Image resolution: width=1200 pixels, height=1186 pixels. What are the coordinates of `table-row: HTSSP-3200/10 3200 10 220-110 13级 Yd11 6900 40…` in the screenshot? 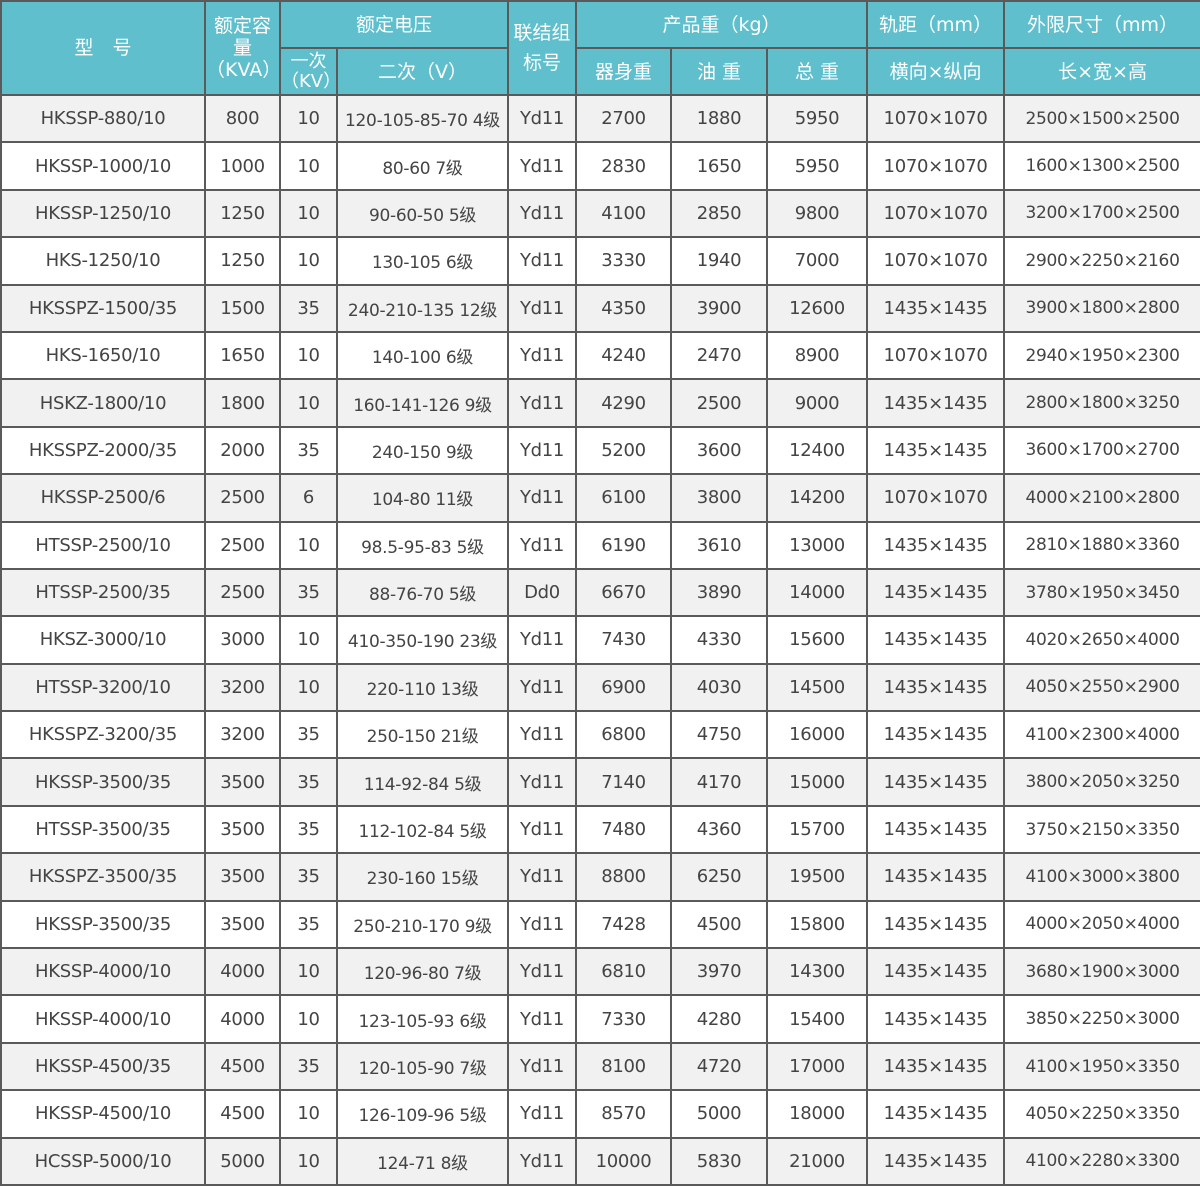 It's located at (600, 687).